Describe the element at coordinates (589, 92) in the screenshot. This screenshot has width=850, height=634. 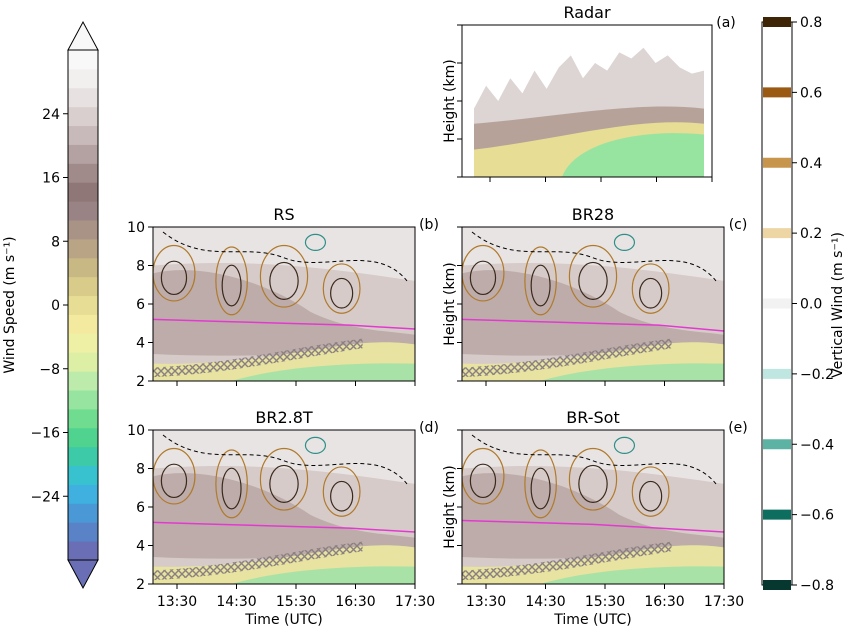
I see `panel-radar: Radar (a) Height (km)` at that location.